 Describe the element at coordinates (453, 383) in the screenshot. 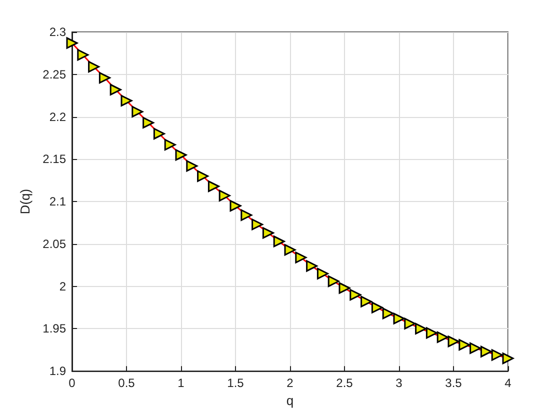

I see `x-tick-label: 3.5` at that location.